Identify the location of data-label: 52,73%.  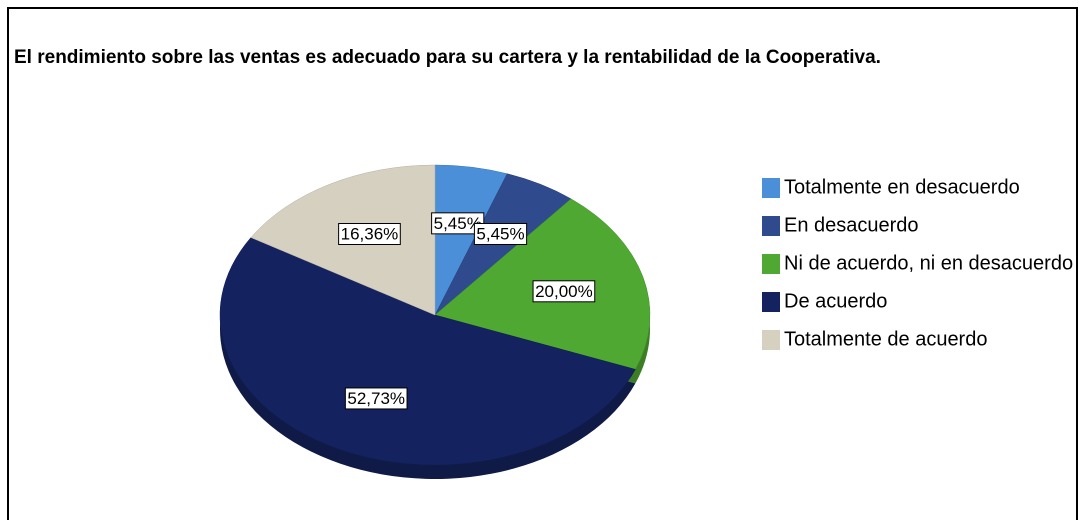
(376, 398).